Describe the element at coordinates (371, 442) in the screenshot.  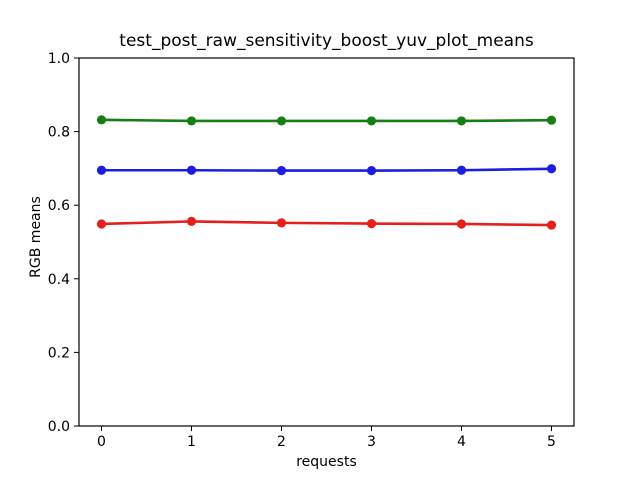
I see `x-tick-label: 3` at that location.